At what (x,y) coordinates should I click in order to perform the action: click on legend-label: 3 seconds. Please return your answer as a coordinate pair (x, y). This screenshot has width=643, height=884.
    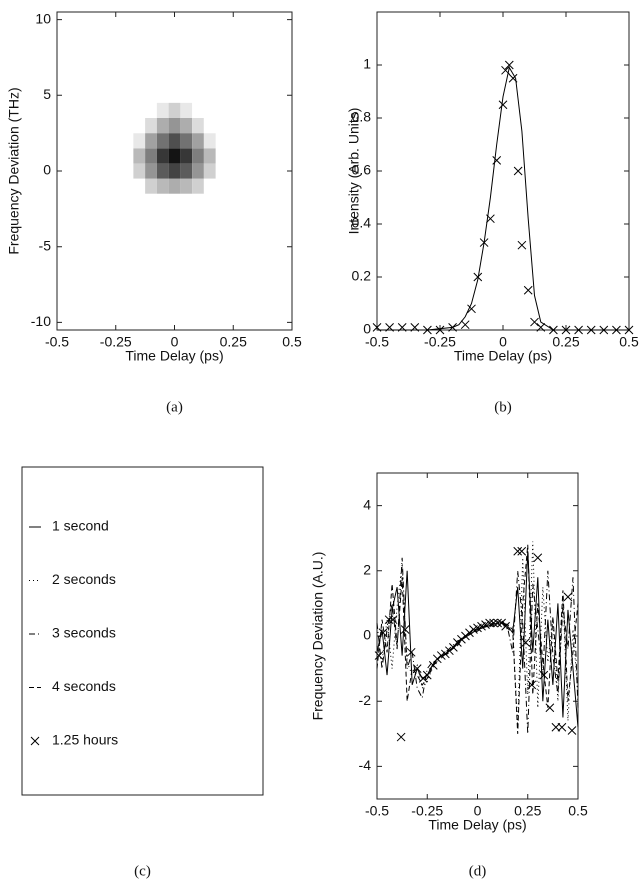
    Looking at the image, I should click on (84, 633).